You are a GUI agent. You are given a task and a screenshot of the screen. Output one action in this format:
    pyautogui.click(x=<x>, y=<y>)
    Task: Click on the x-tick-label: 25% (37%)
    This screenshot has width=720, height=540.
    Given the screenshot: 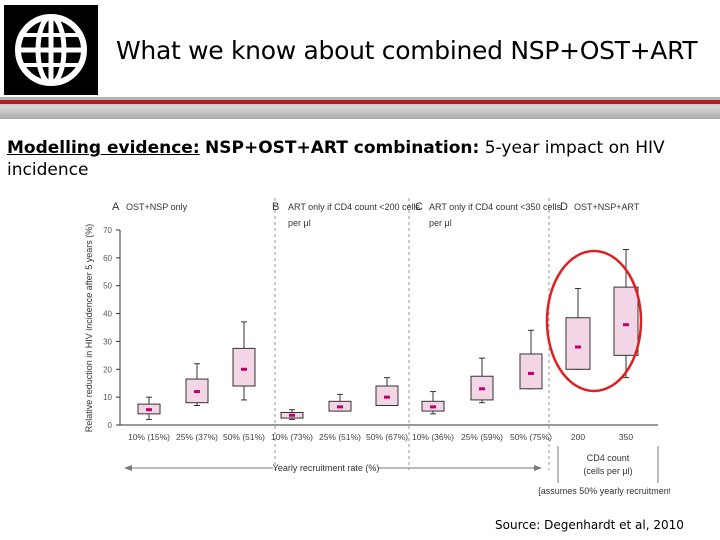 What is the action you would take?
    pyautogui.click(x=197, y=437)
    